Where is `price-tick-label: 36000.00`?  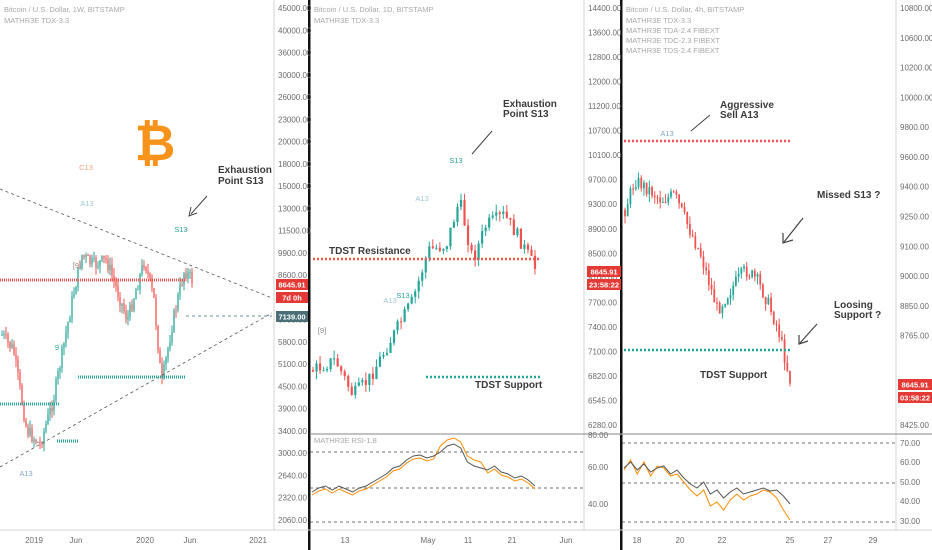
price-tick-label: 36000.00 is located at coordinates (295, 53).